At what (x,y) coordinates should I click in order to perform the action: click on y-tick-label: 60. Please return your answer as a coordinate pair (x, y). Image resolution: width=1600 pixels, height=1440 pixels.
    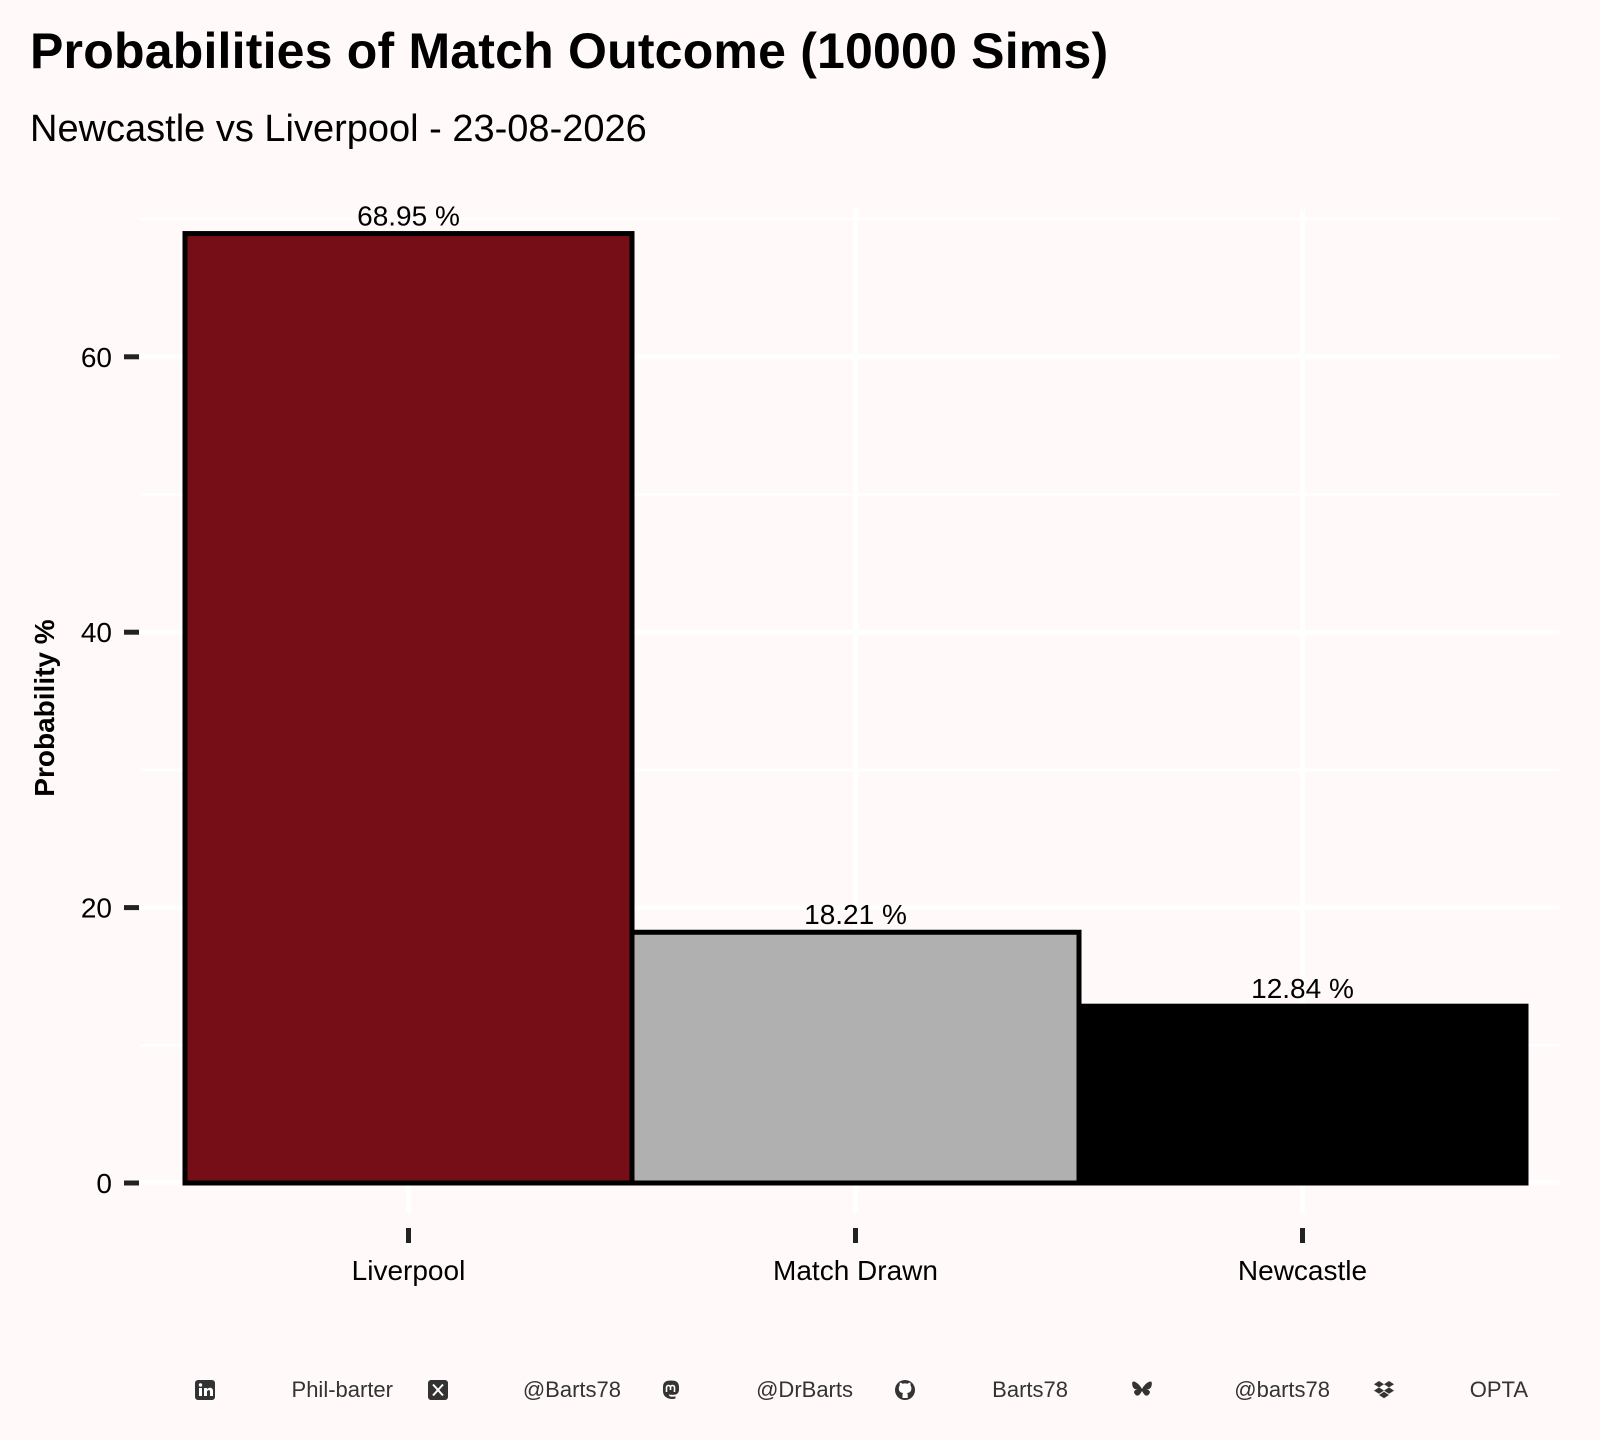
    Looking at the image, I should click on (96, 357).